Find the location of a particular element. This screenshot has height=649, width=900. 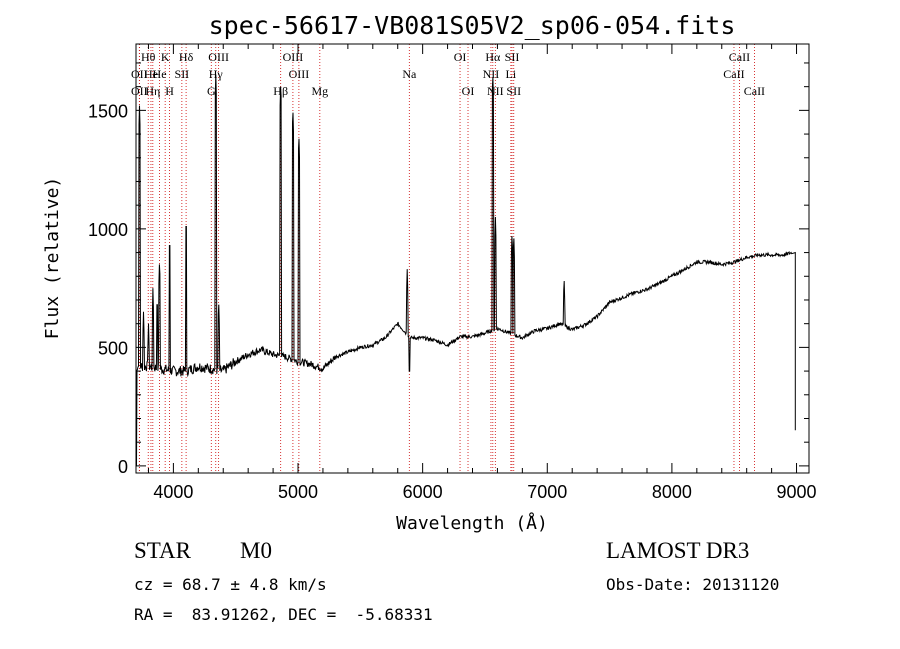

spectral-line-label: Hη is located at coordinates (152, 91).